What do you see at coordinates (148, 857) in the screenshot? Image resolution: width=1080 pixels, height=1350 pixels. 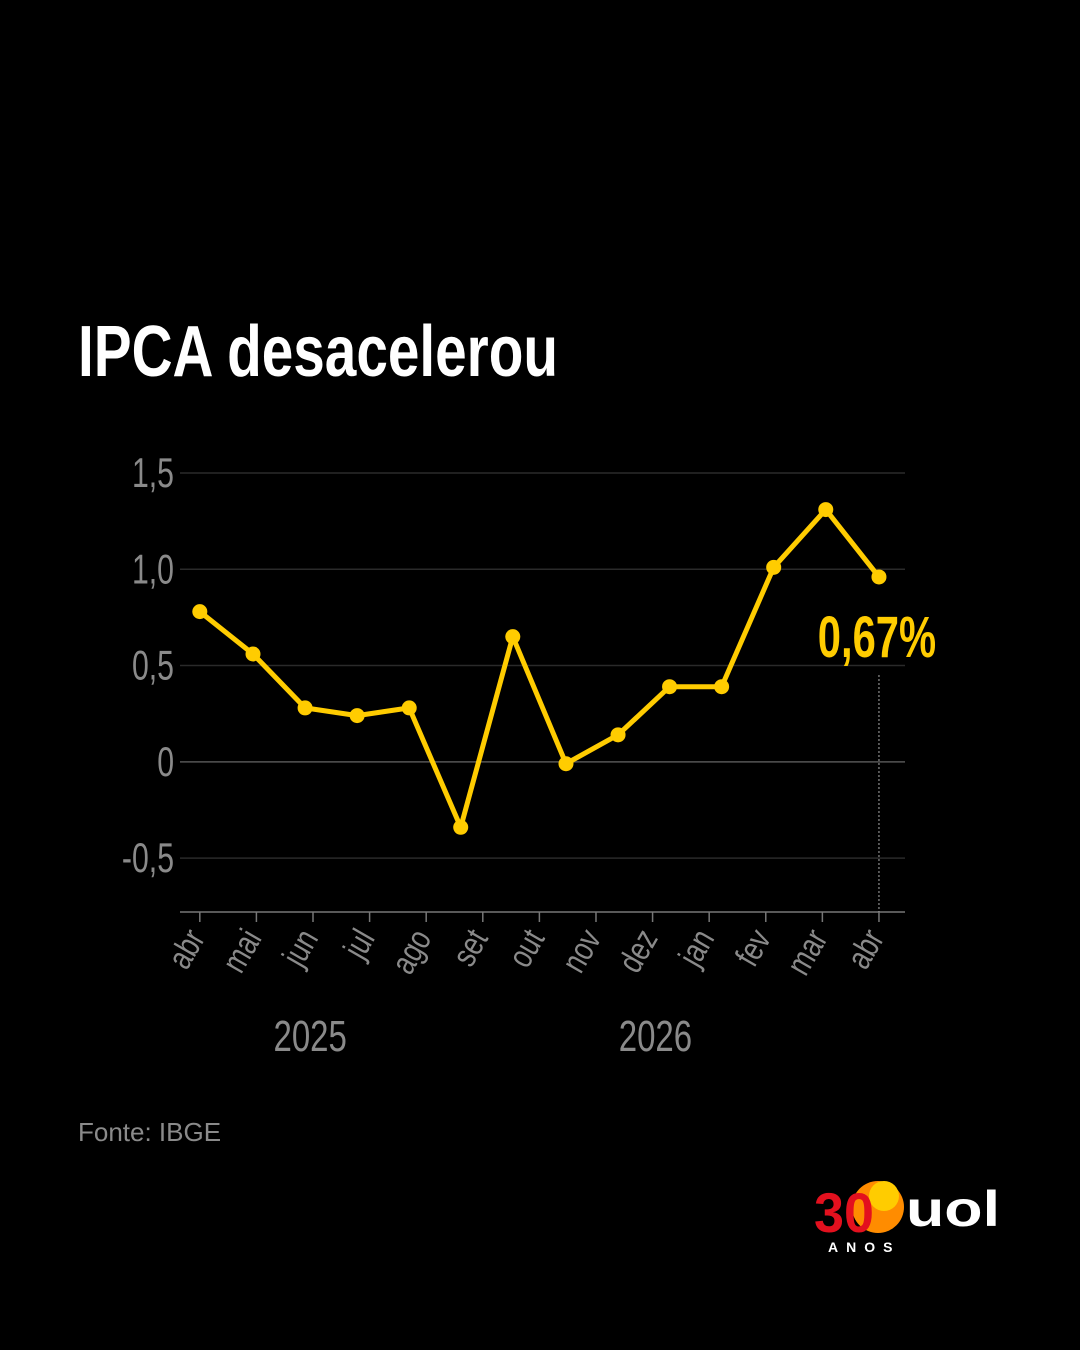 I see `y-tick-label: -0,5` at bounding box center [148, 857].